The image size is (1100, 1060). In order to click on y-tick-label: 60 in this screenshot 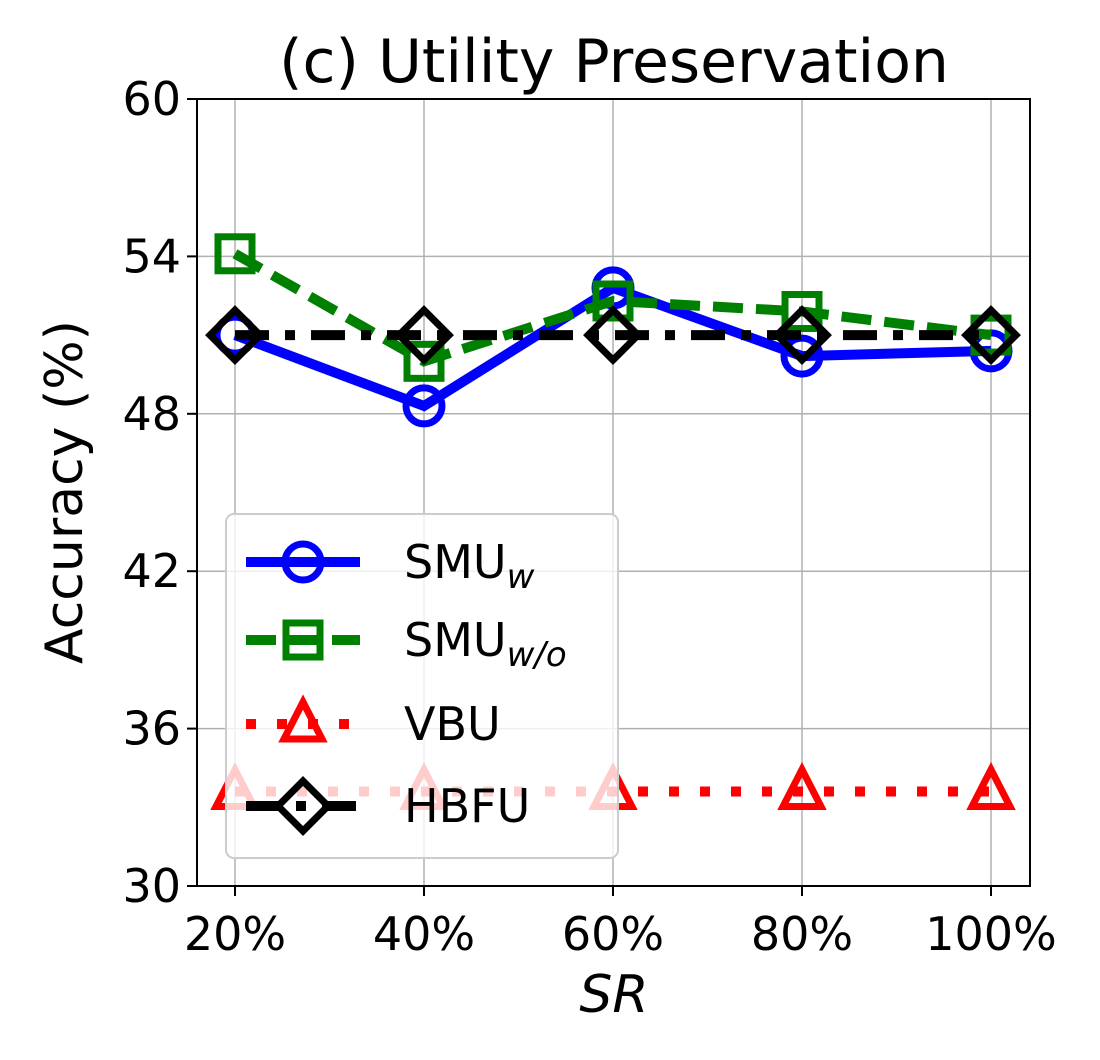, I will do `click(151, 99)`.